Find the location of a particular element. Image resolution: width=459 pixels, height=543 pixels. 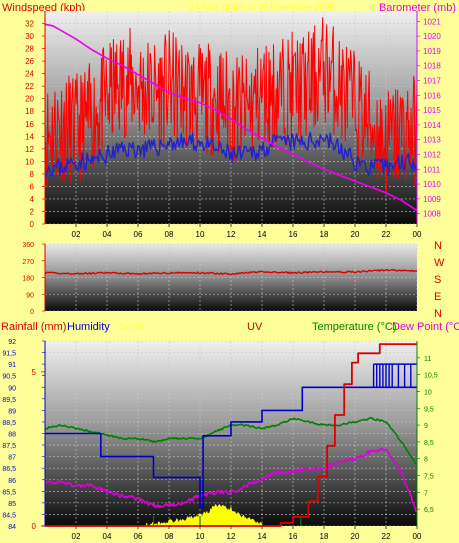

barometer-tick-label: 1009 is located at coordinates (432, 199).